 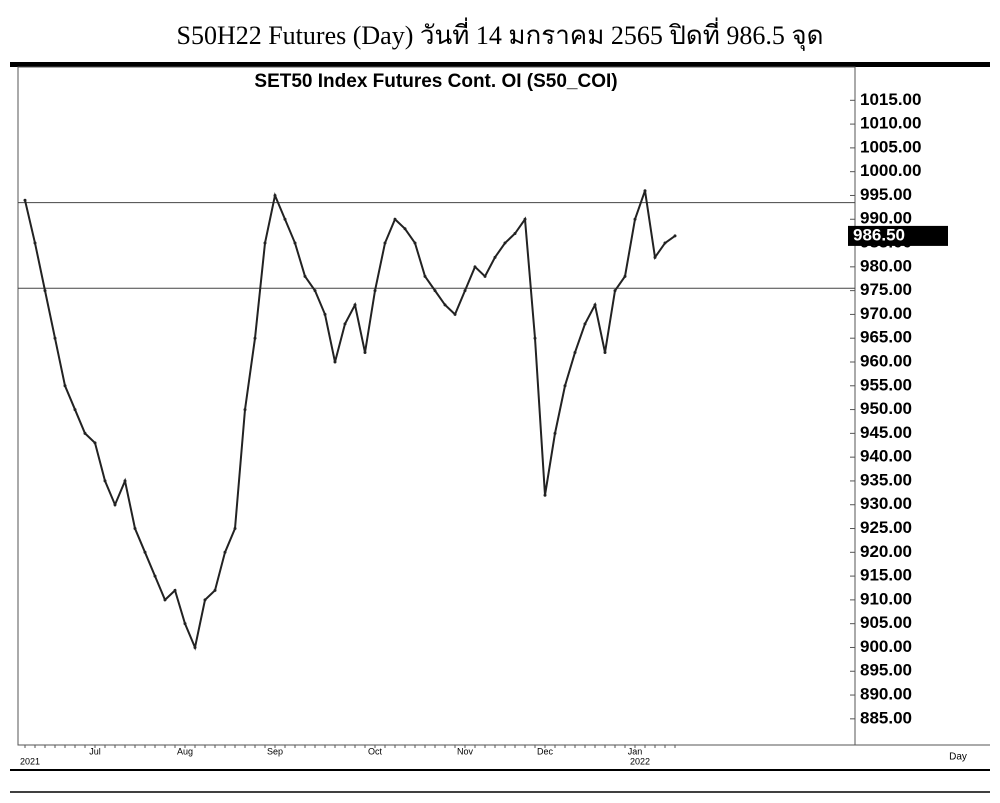 I want to click on y-tick-label: 905.00, so click(x=886, y=622).